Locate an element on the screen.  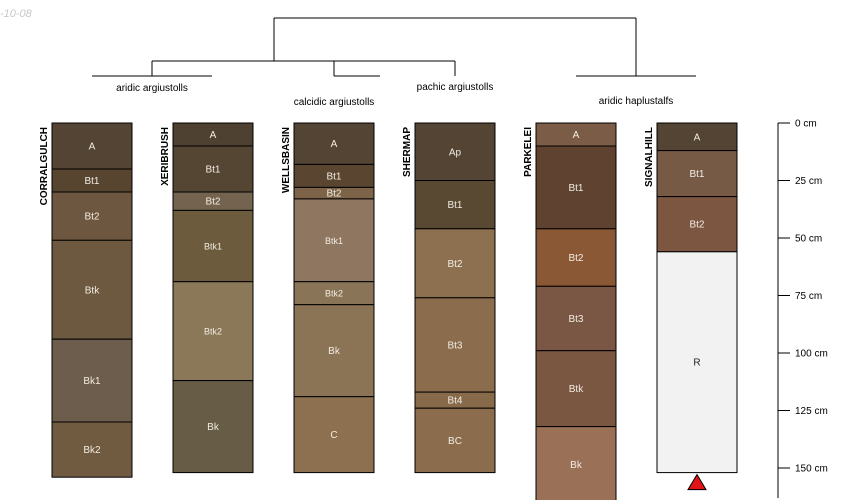
timestamp-label: -10-08 is located at coordinates (16, 14).